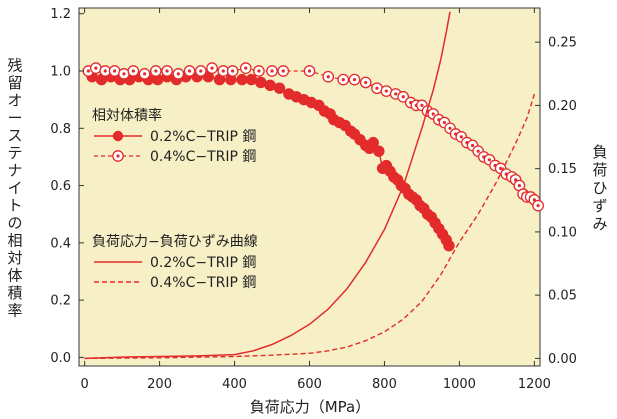 This screenshot has width=617, height=419. I want to click on x-tick-label: 1200, so click(534, 384).